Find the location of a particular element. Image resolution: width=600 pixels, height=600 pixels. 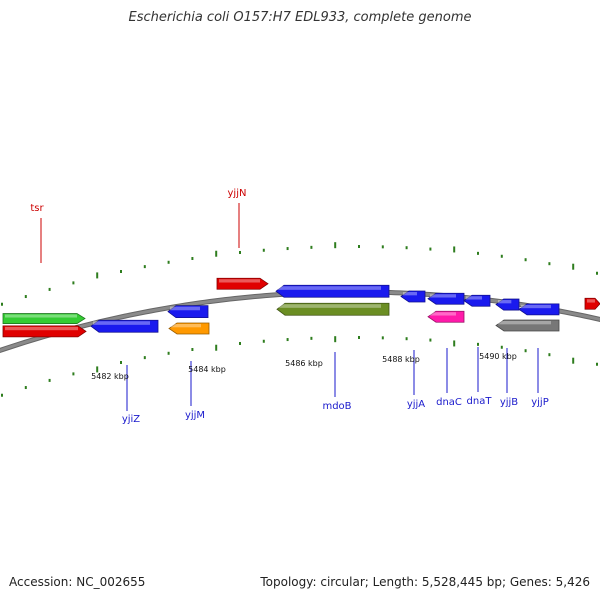

label-dnaT: dnaT is located at coordinates (480, 401).